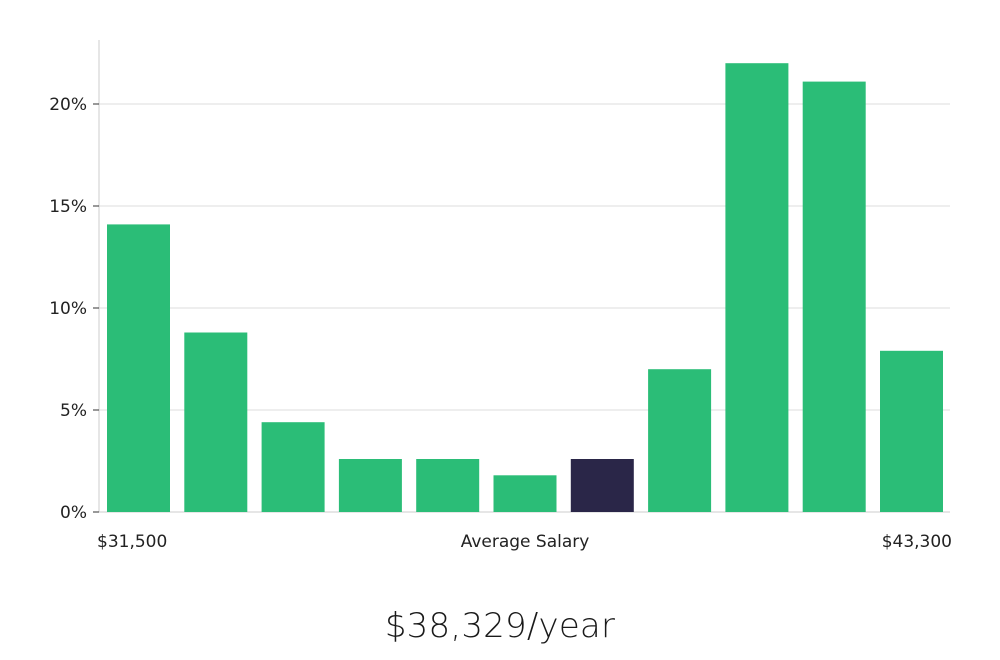 The height and width of the screenshot is (660, 1000). What do you see at coordinates (500, 626) in the screenshot?
I see `average-salary-headline: $38,329/year` at bounding box center [500, 626].